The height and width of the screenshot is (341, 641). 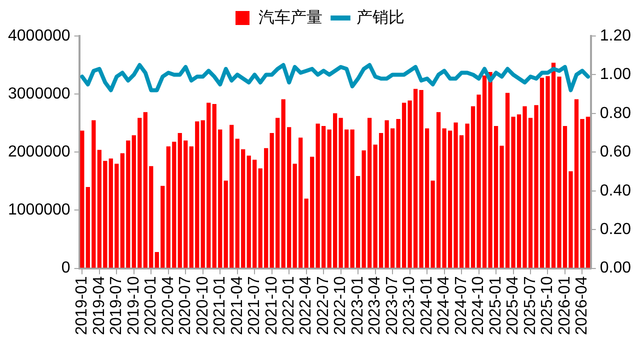 What do you see at coordinates (271, 305) in the screenshot?
I see `x-tick-label: 2021-10` at bounding box center [271, 305].